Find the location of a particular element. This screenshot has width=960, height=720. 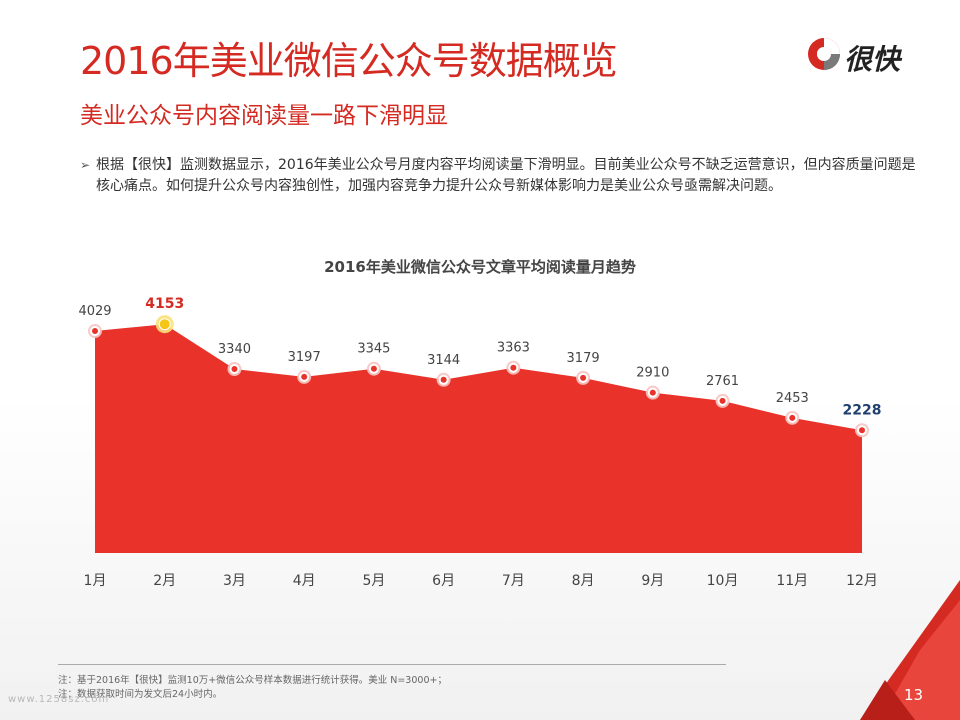

page-subtitle: 美业公众号内容阅读量一路下滑明显 is located at coordinates (264, 116).